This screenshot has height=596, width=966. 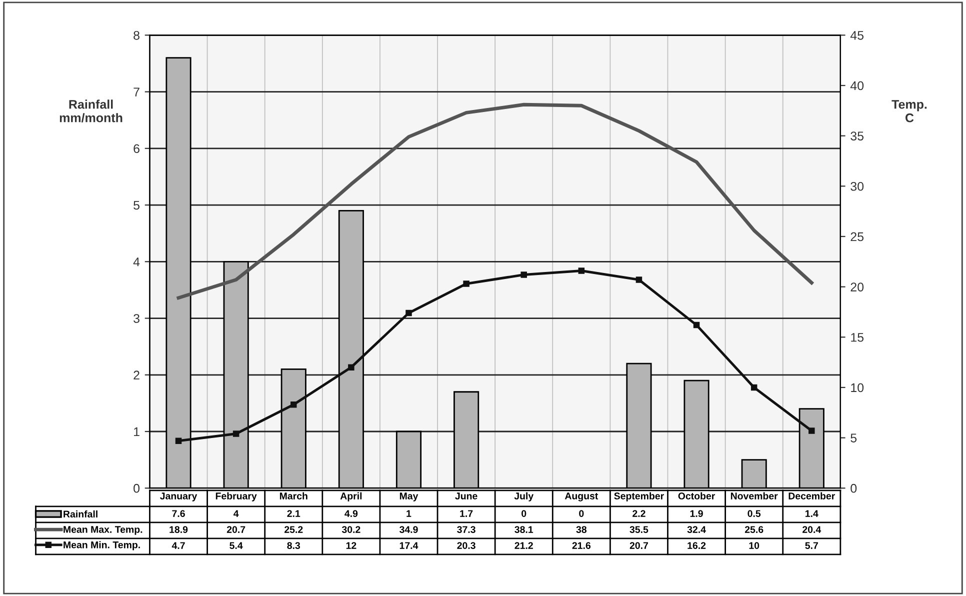 I want to click on data-label: 7.6, so click(x=178, y=513).